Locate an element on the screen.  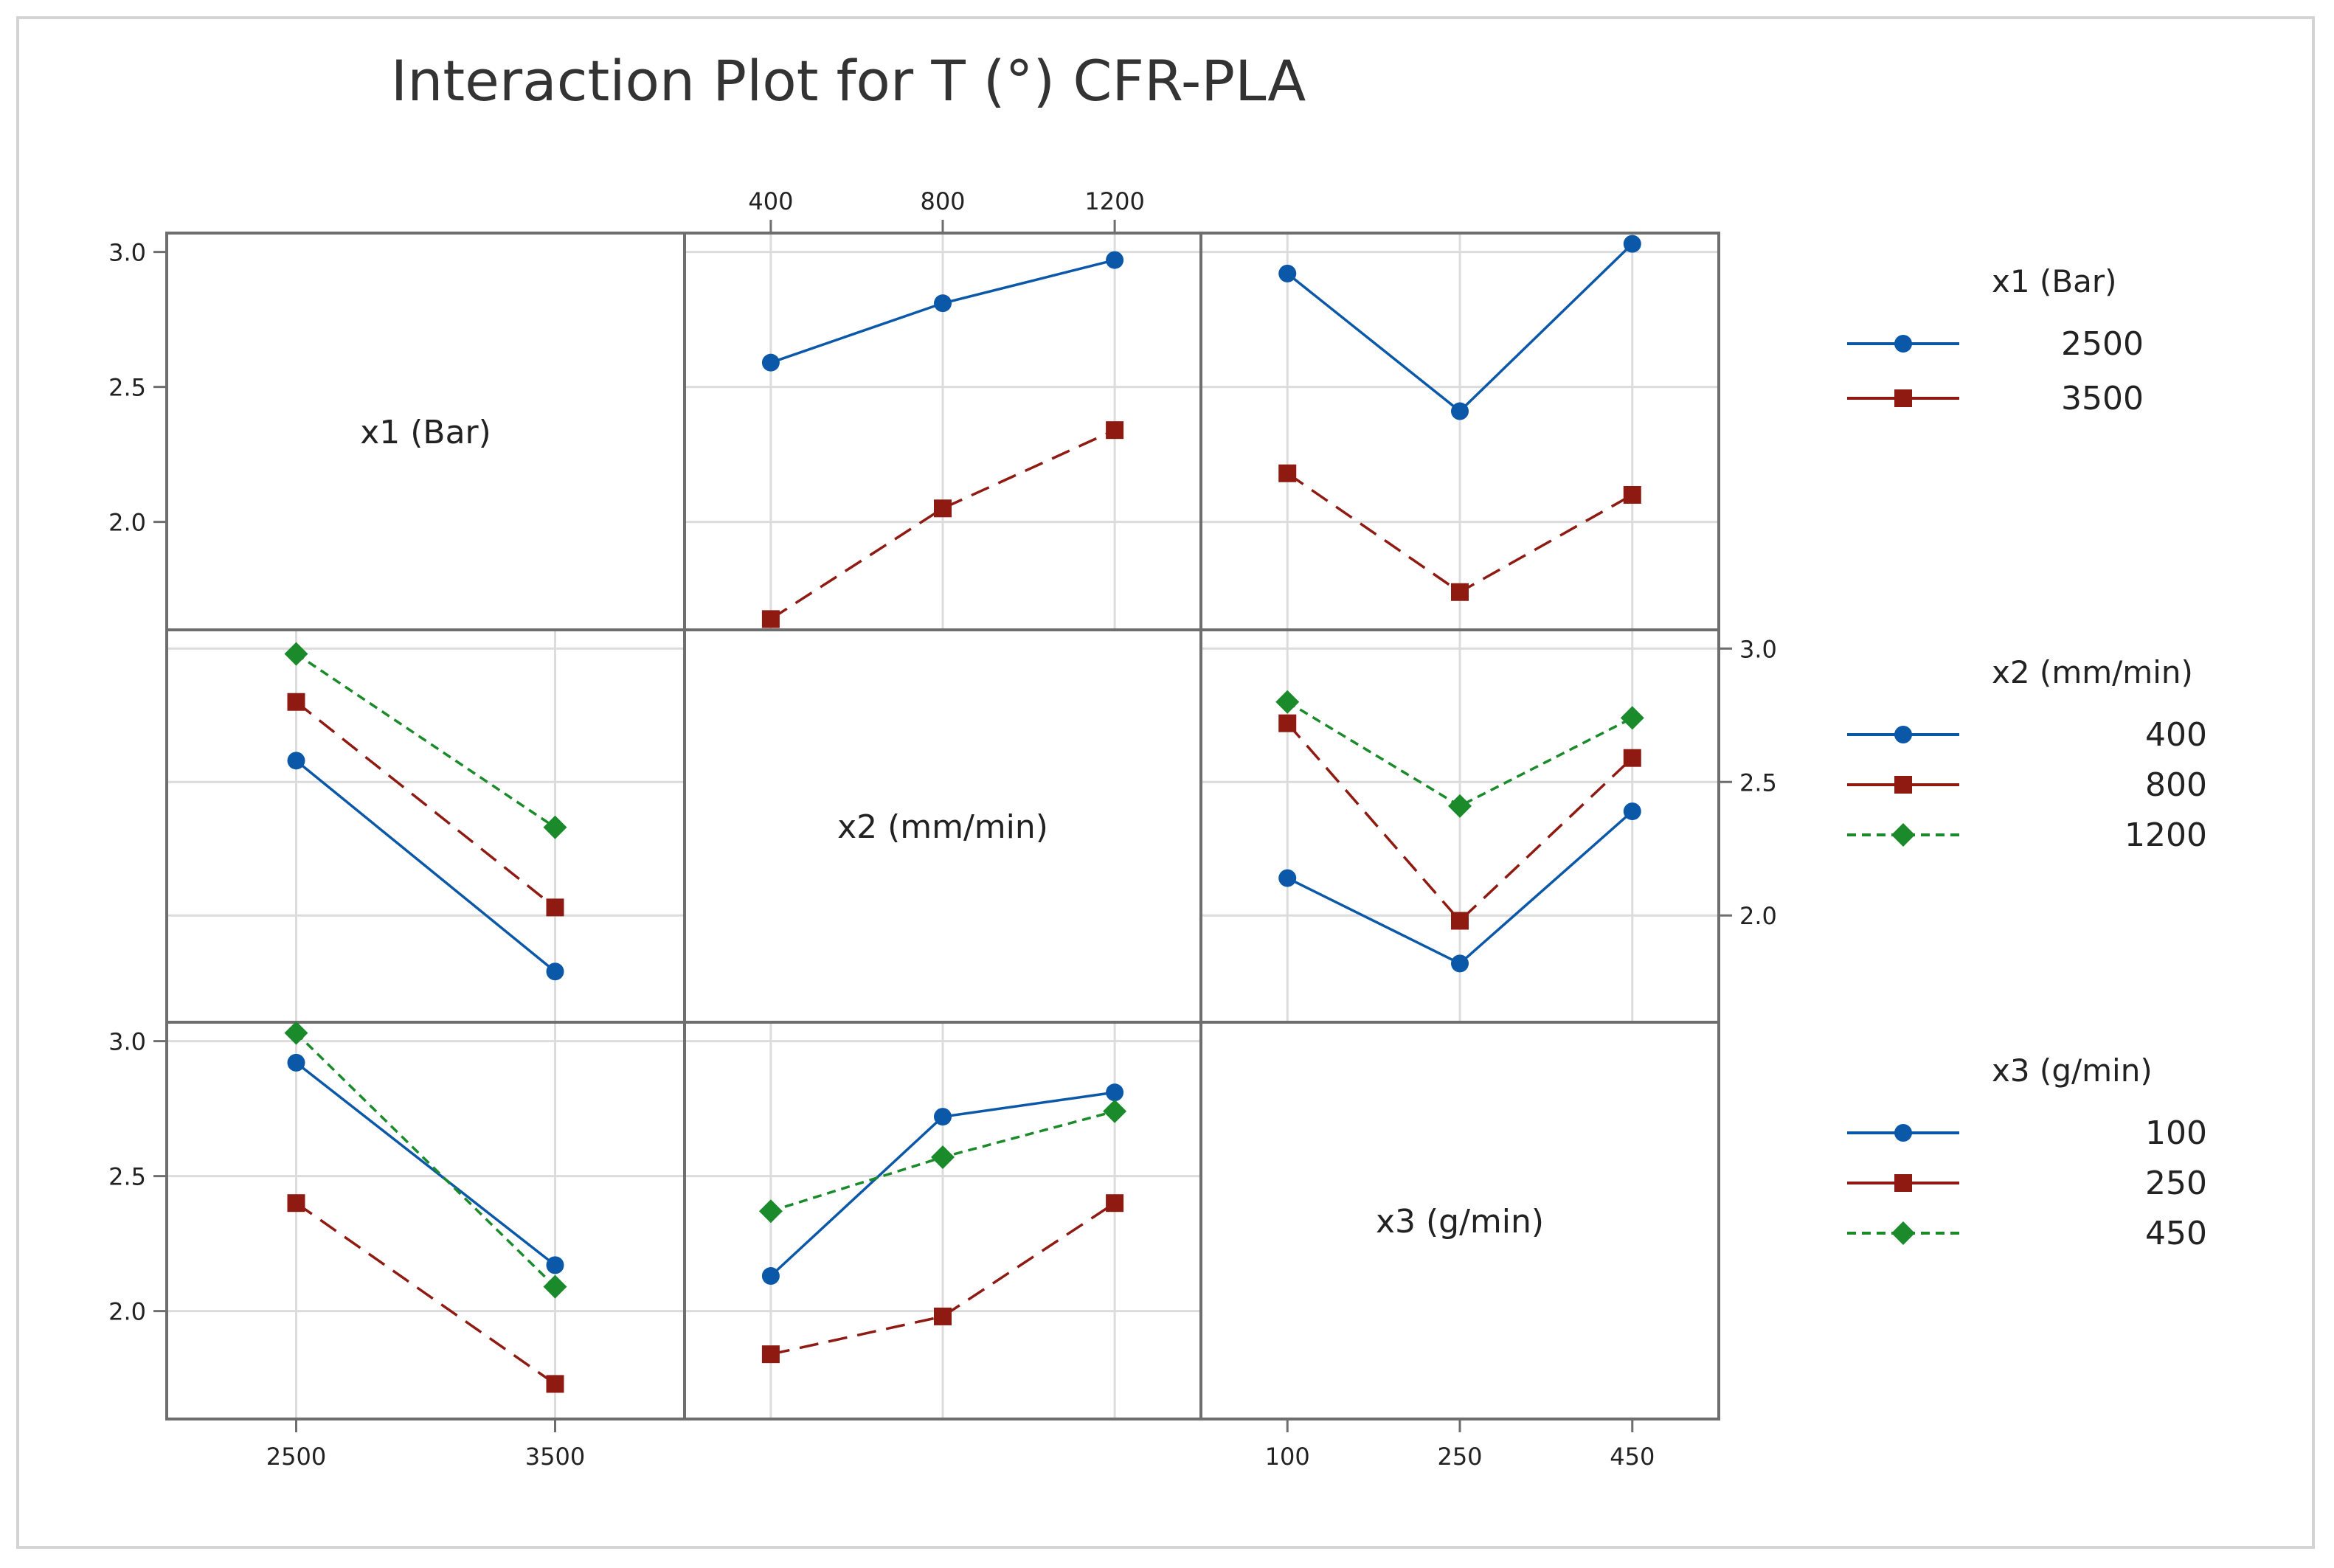
series-x2-mm-min-800-r1c0-line is located at coordinates (426, 805).